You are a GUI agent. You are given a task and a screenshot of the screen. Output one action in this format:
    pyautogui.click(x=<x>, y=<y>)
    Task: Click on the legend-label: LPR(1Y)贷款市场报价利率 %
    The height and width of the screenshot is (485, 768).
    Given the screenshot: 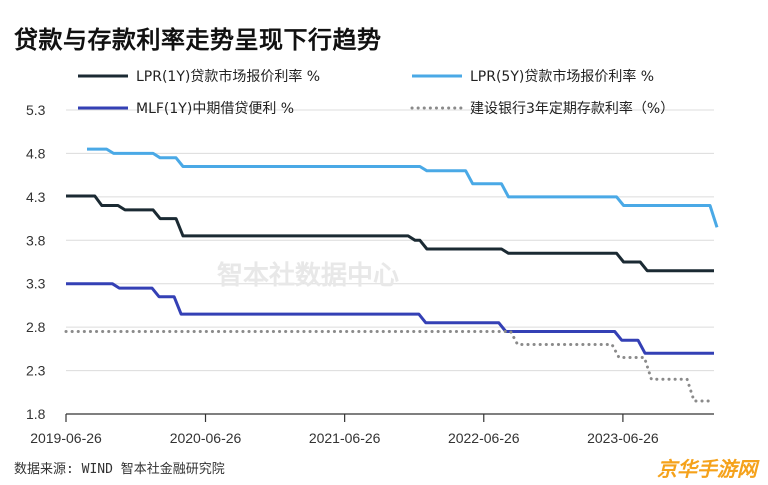 What is the action you would take?
    pyautogui.click(x=228, y=76)
    